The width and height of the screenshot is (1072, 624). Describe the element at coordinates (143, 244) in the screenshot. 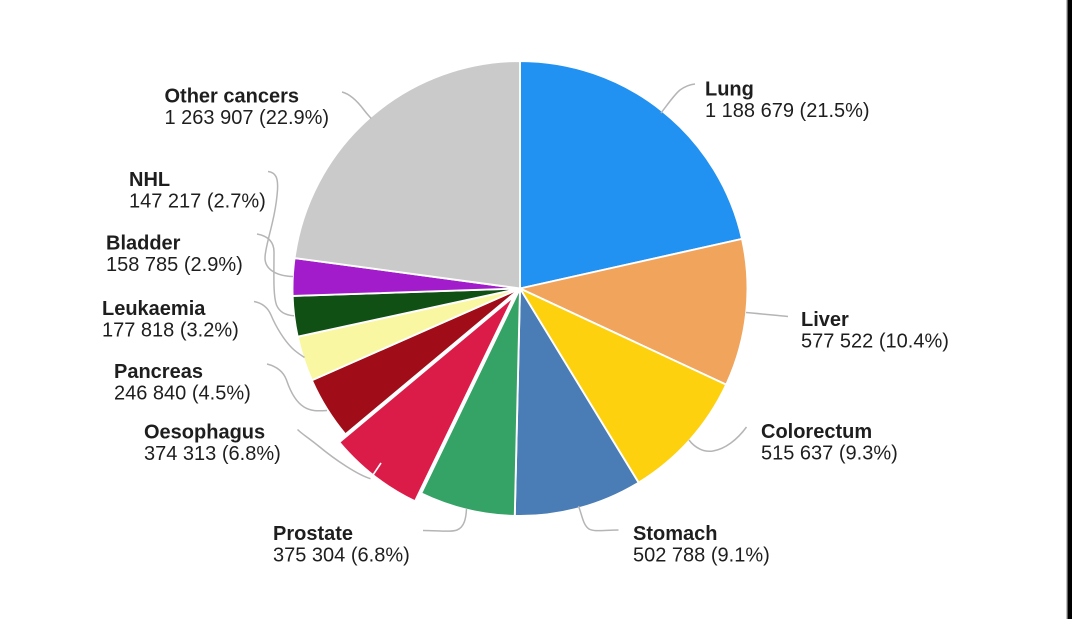

I see `svg-text: Bladder` at that location.